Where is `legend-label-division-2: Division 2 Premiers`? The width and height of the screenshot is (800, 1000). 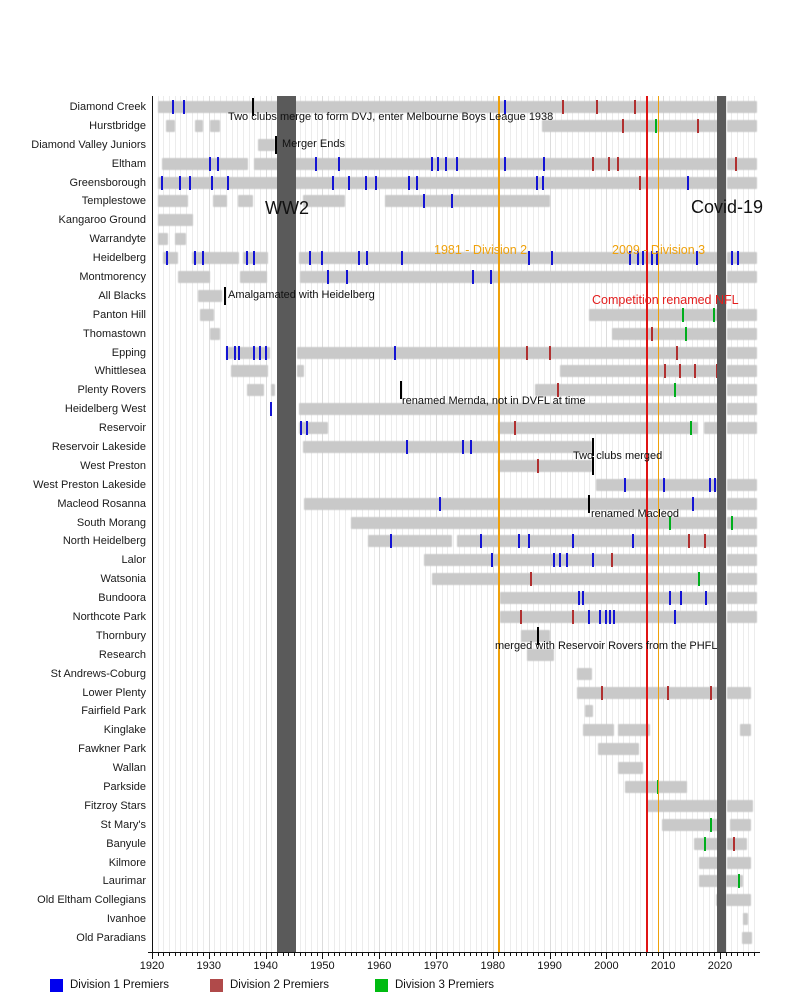 legend-label-division-2: Division 2 Premiers is located at coordinates (280, 985).